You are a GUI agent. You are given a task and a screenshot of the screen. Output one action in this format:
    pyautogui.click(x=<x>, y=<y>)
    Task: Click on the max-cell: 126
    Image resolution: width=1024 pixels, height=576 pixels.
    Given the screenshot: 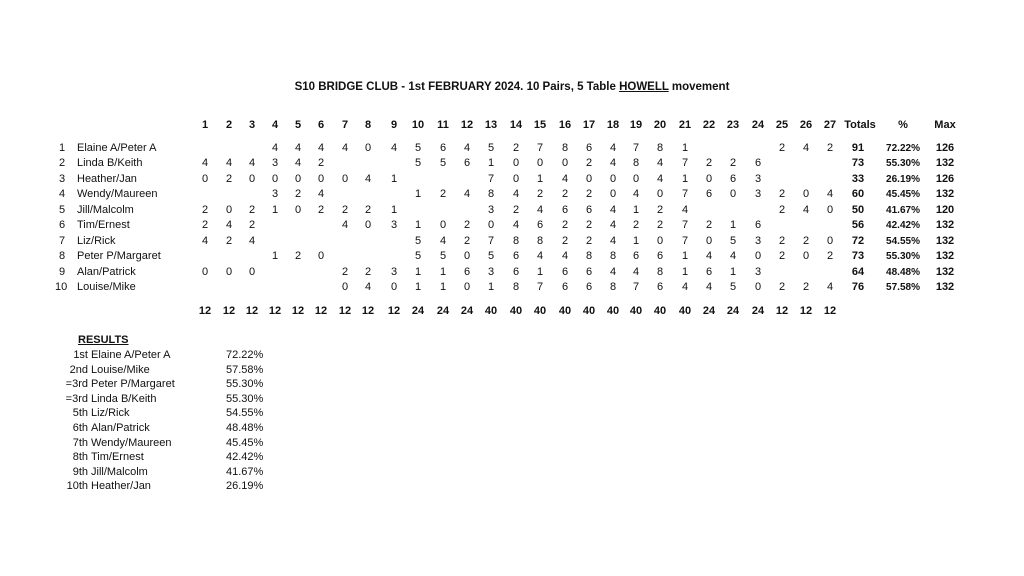 What is the action you would take?
    pyautogui.click(x=945, y=179)
    